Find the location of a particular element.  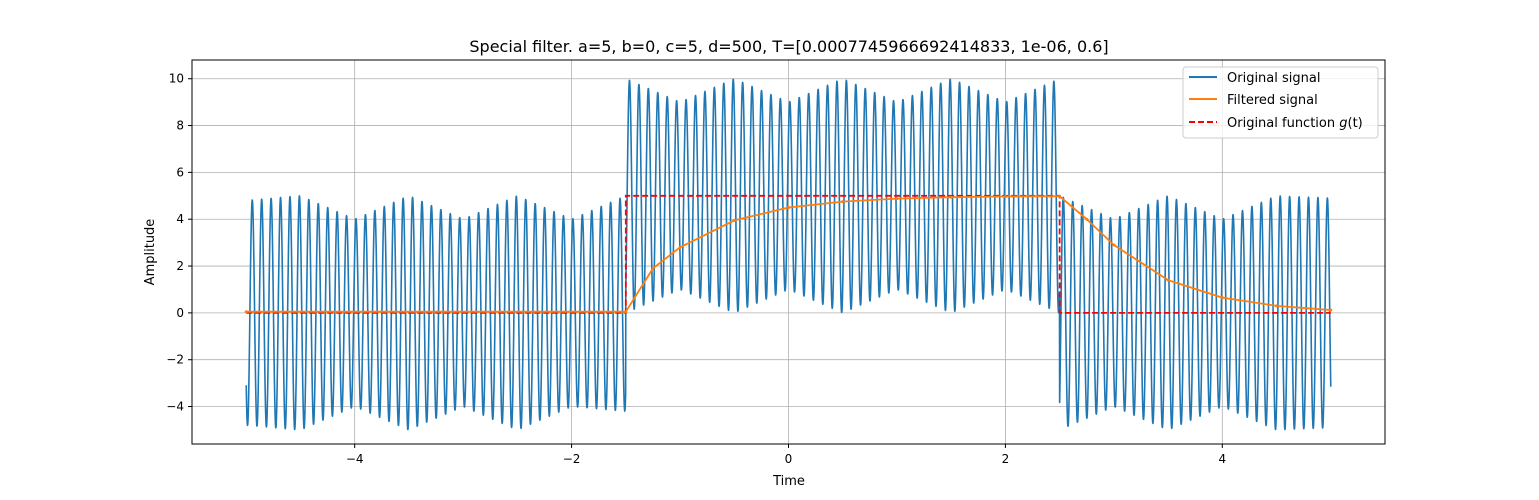

y-tick-label: 4 is located at coordinates (180, 219).